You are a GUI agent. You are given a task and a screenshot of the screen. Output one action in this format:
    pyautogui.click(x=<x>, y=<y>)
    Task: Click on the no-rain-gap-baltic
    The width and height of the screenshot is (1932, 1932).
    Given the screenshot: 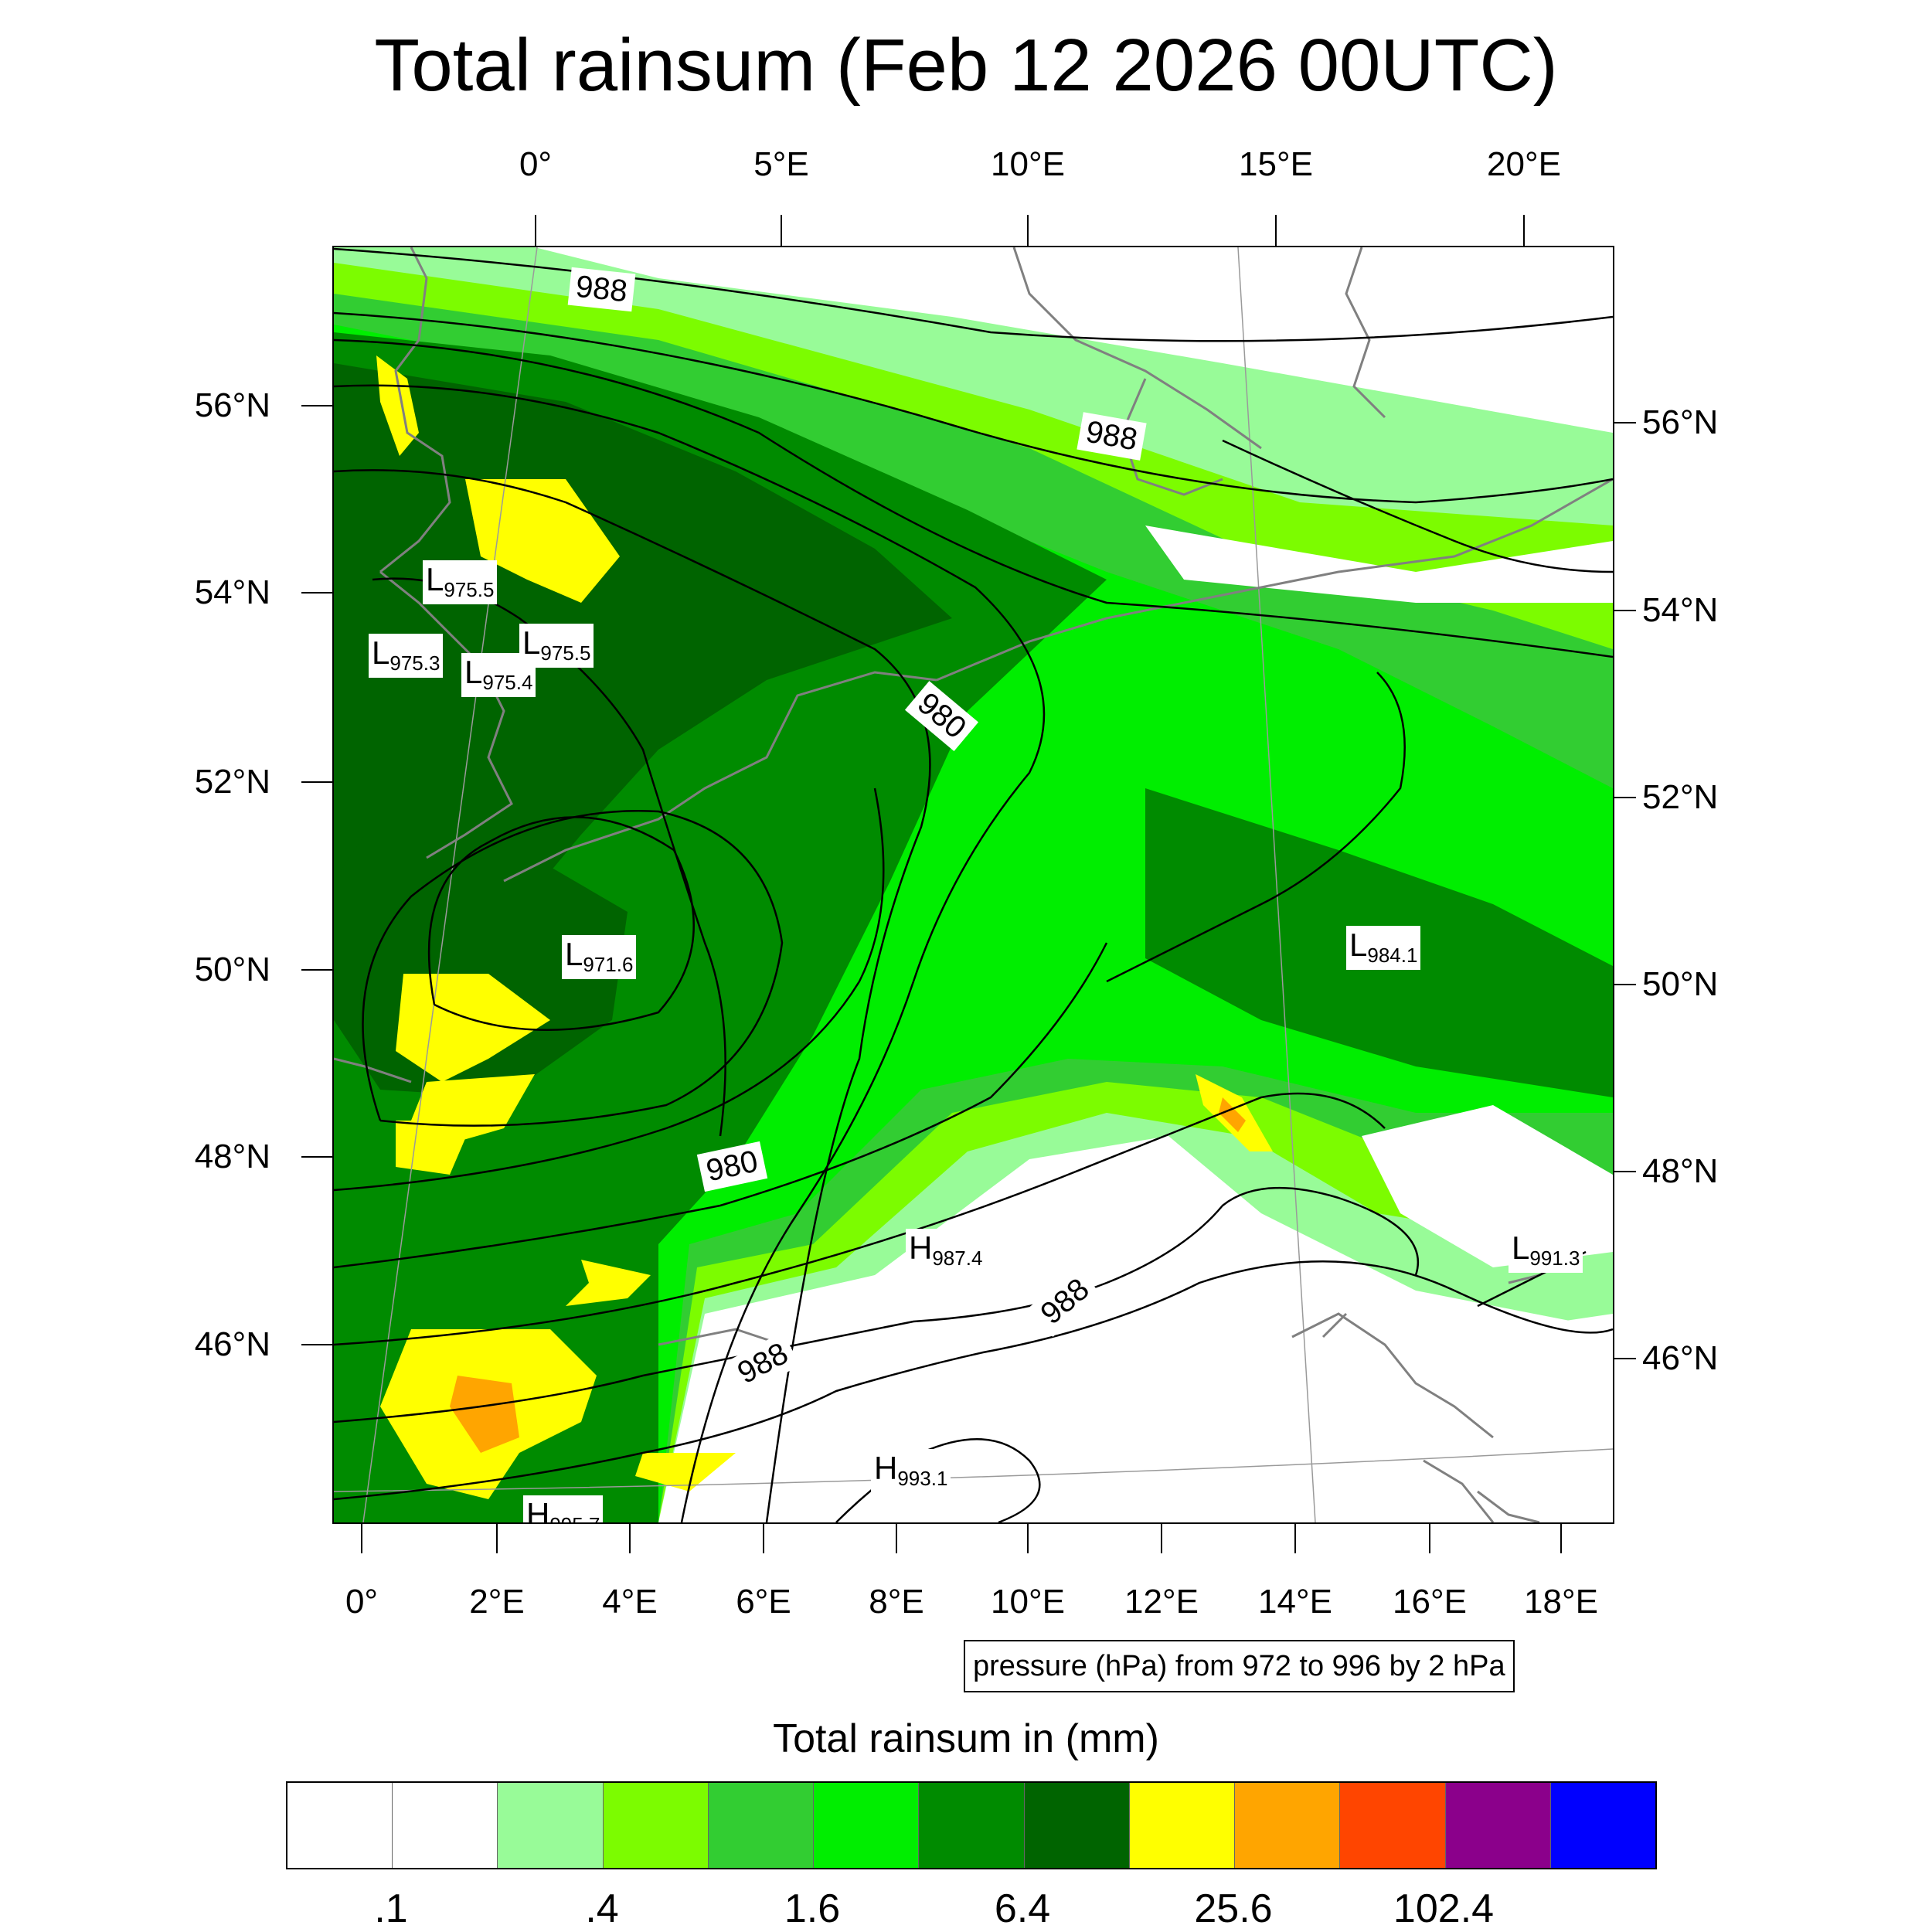 What is the action you would take?
    pyautogui.click(x=1379, y=564)
    